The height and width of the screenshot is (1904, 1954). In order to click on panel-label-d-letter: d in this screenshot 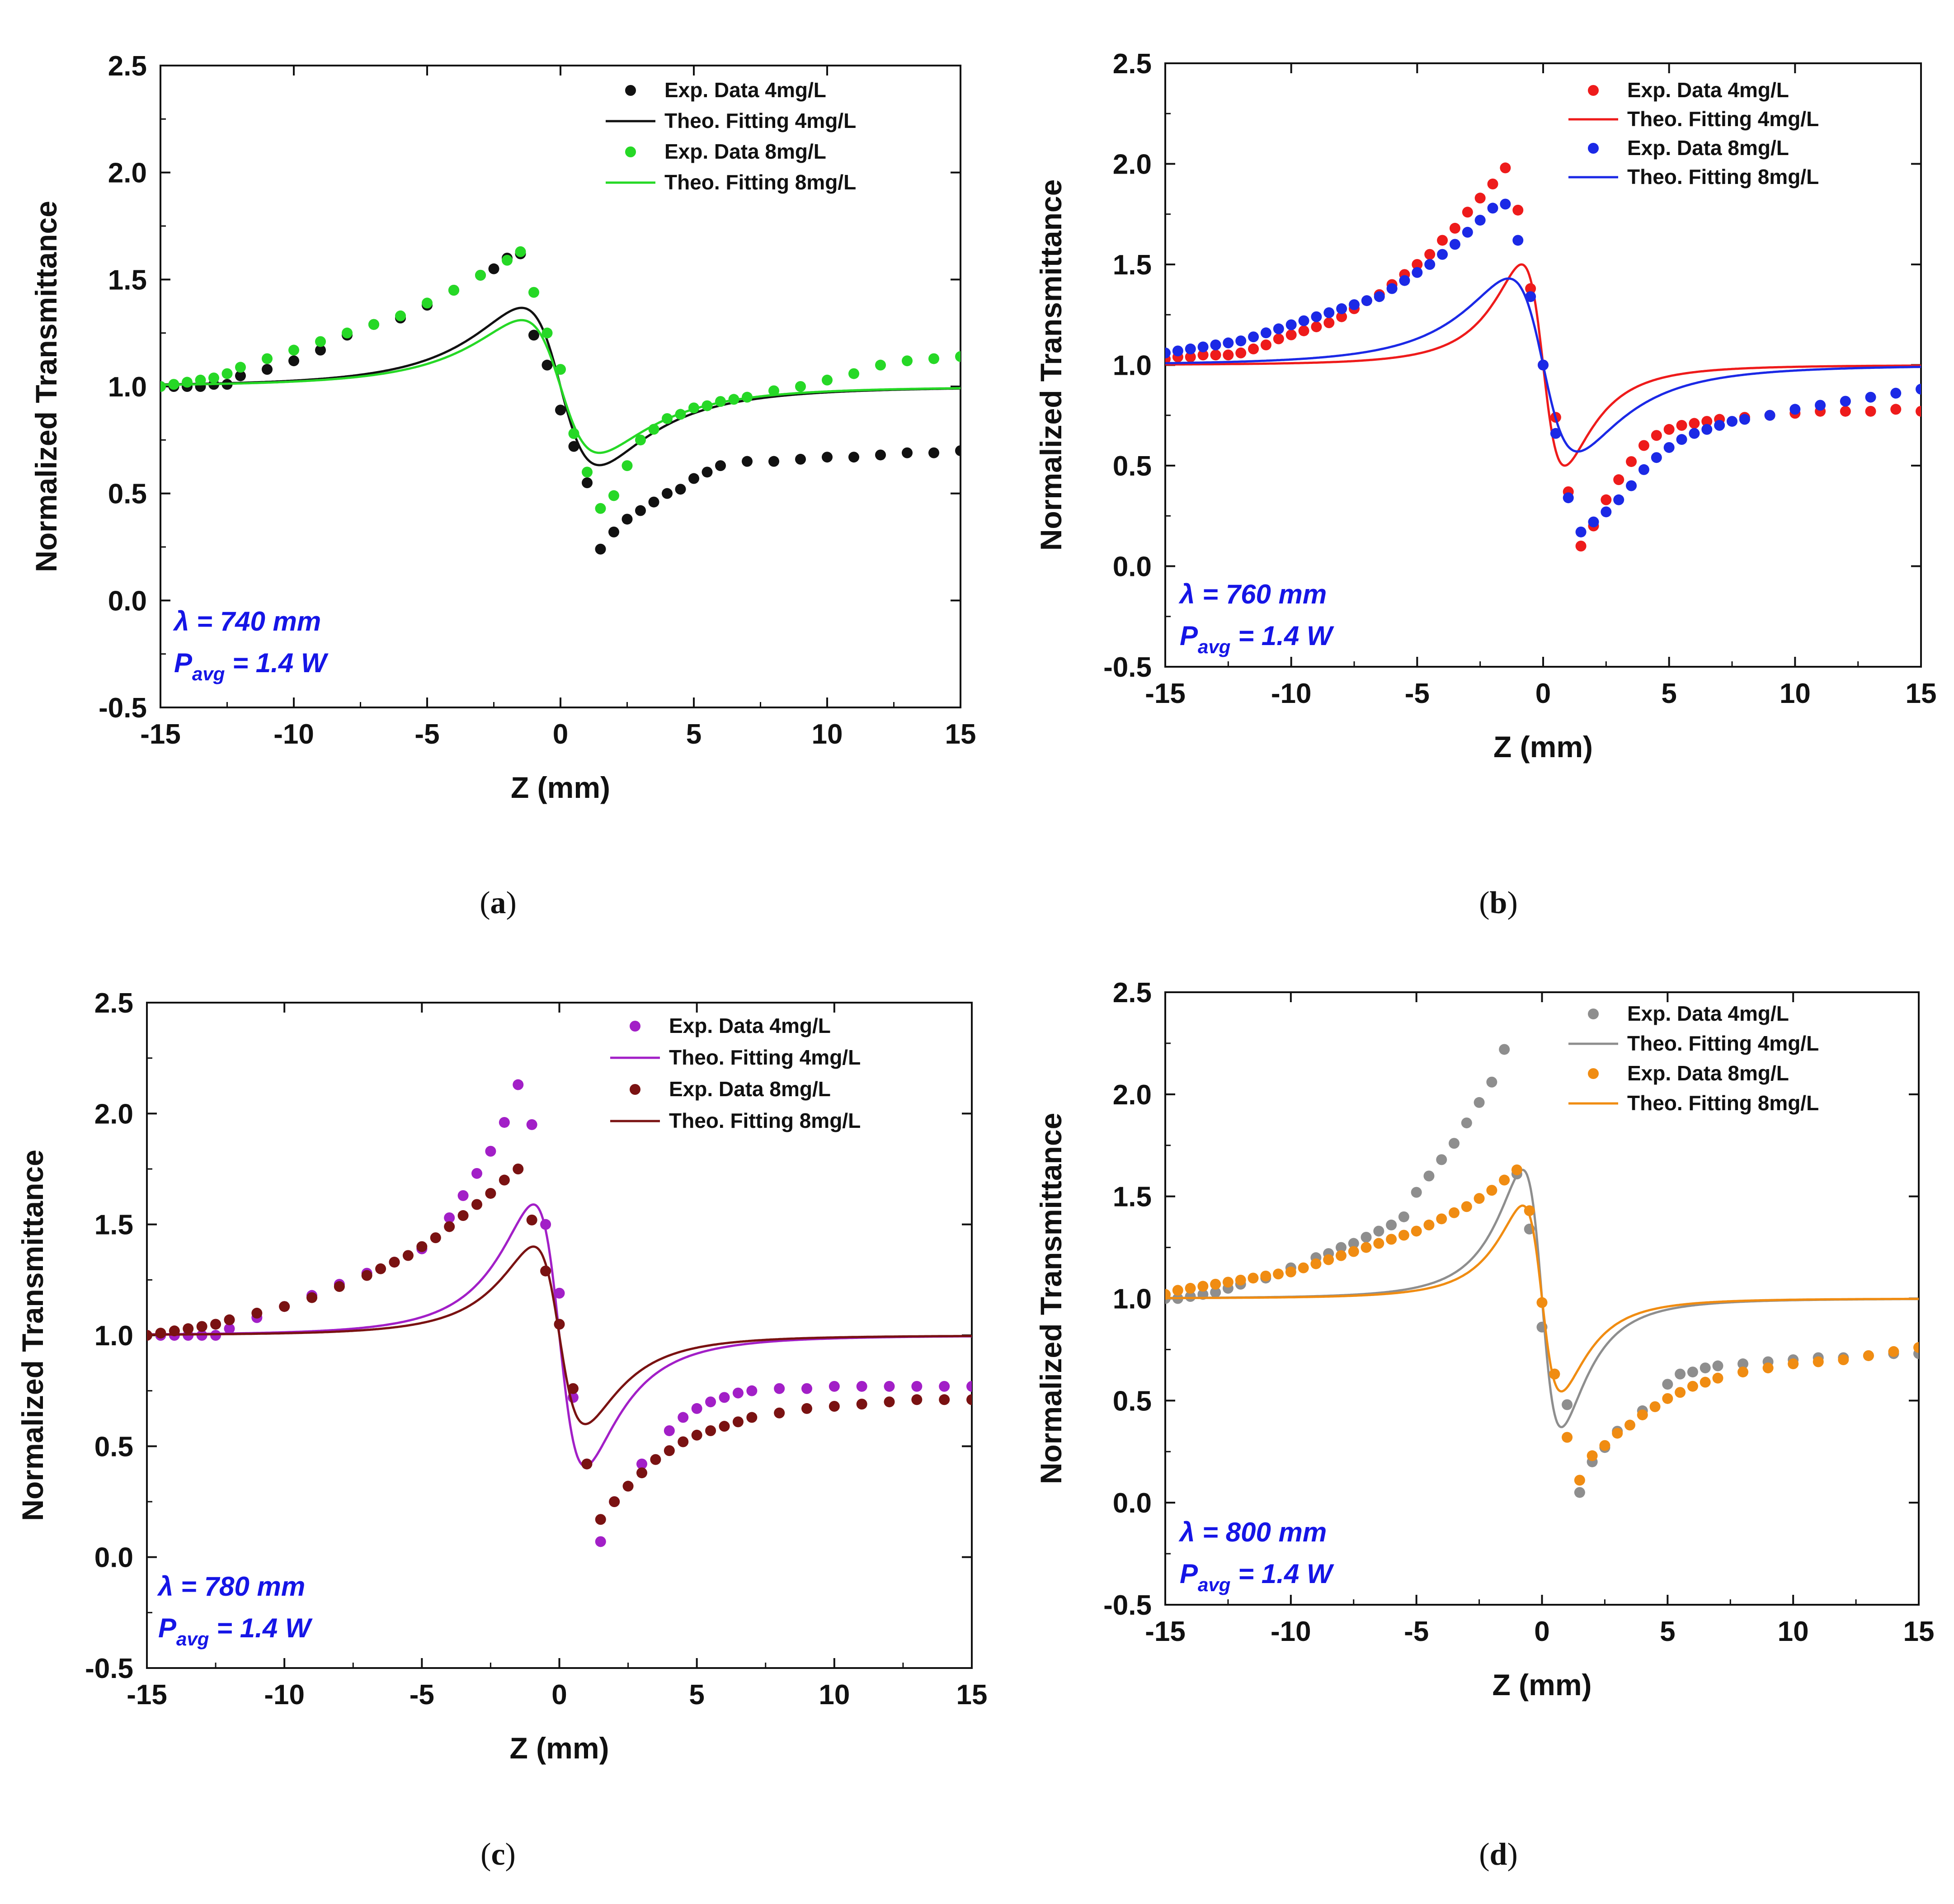, I will do `click(1499, 1855)`.